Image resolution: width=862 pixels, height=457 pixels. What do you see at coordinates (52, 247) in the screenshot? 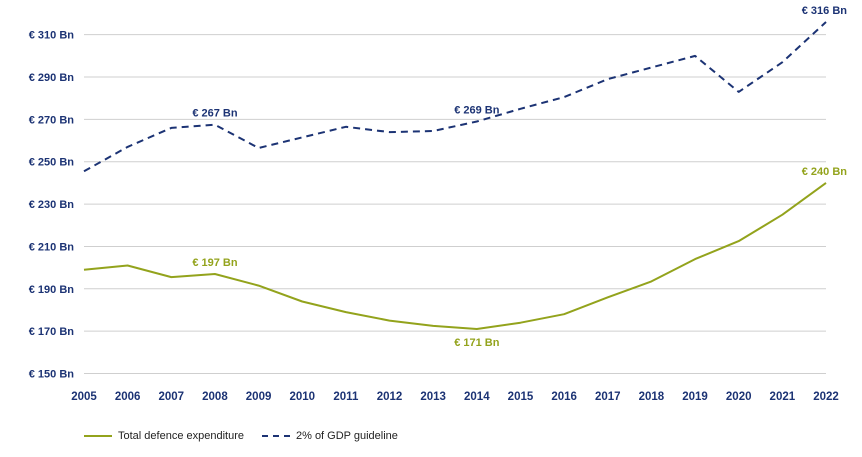
I see `y-tick-label: € 210 Bn` at bounding box center [52, 247].